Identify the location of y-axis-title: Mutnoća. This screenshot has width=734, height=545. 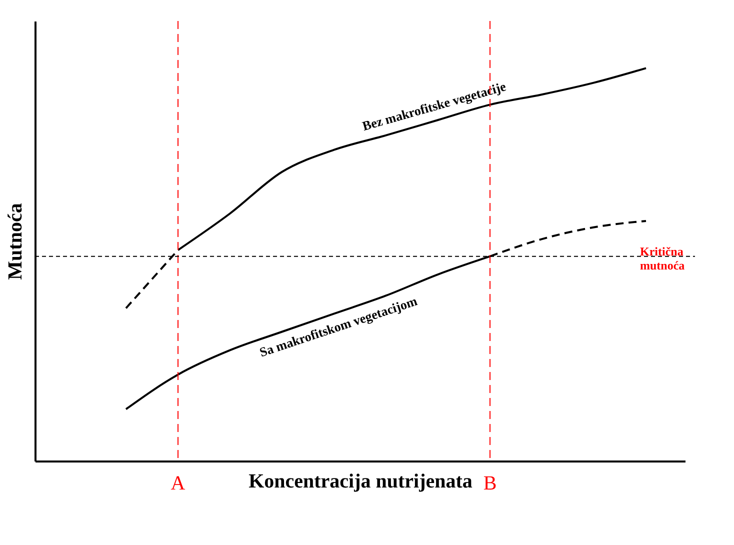
(15, 241).